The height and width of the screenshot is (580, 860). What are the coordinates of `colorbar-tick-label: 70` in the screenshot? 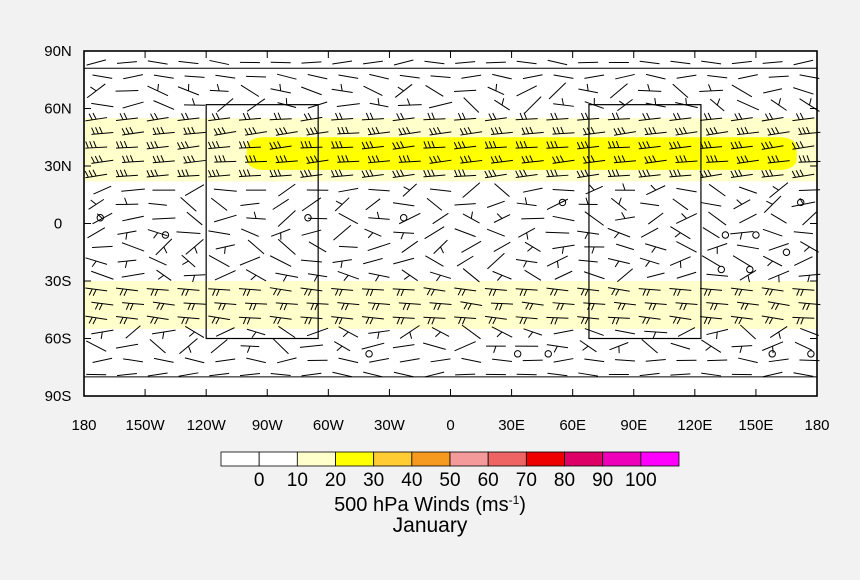 It's located at (526, 480).